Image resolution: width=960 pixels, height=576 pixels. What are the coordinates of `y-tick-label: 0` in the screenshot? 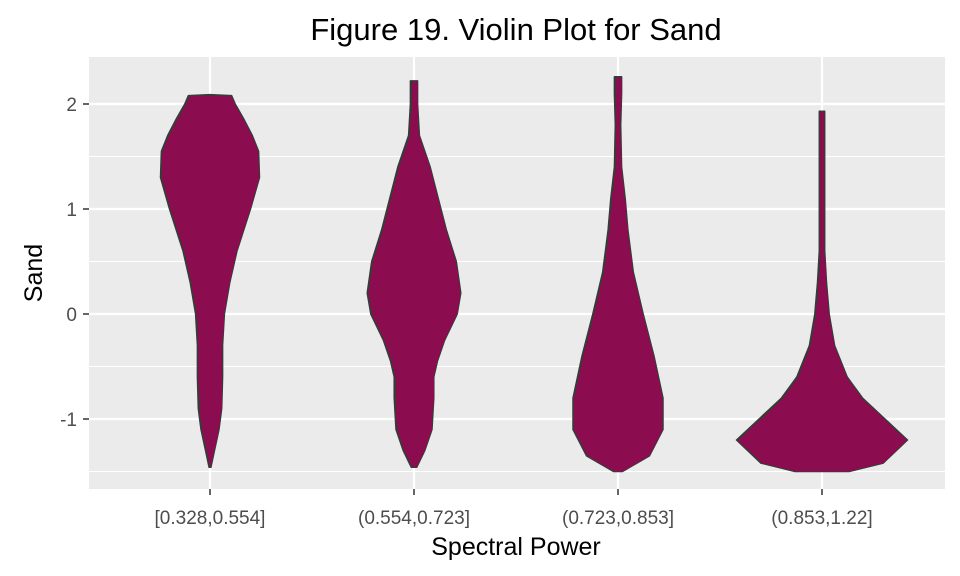 It's located at (71, 315).